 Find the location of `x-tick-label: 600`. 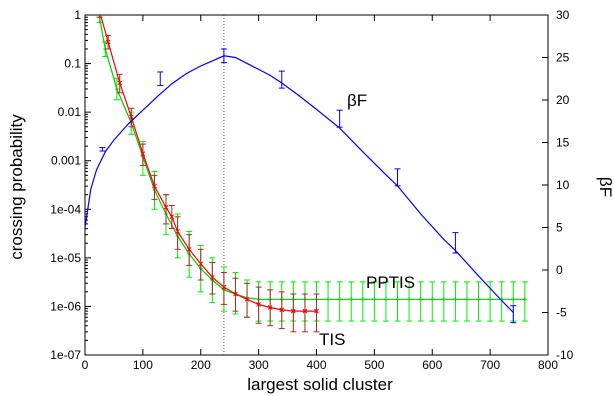

x-tick-label: 600 is located at coordinates (432, 365).